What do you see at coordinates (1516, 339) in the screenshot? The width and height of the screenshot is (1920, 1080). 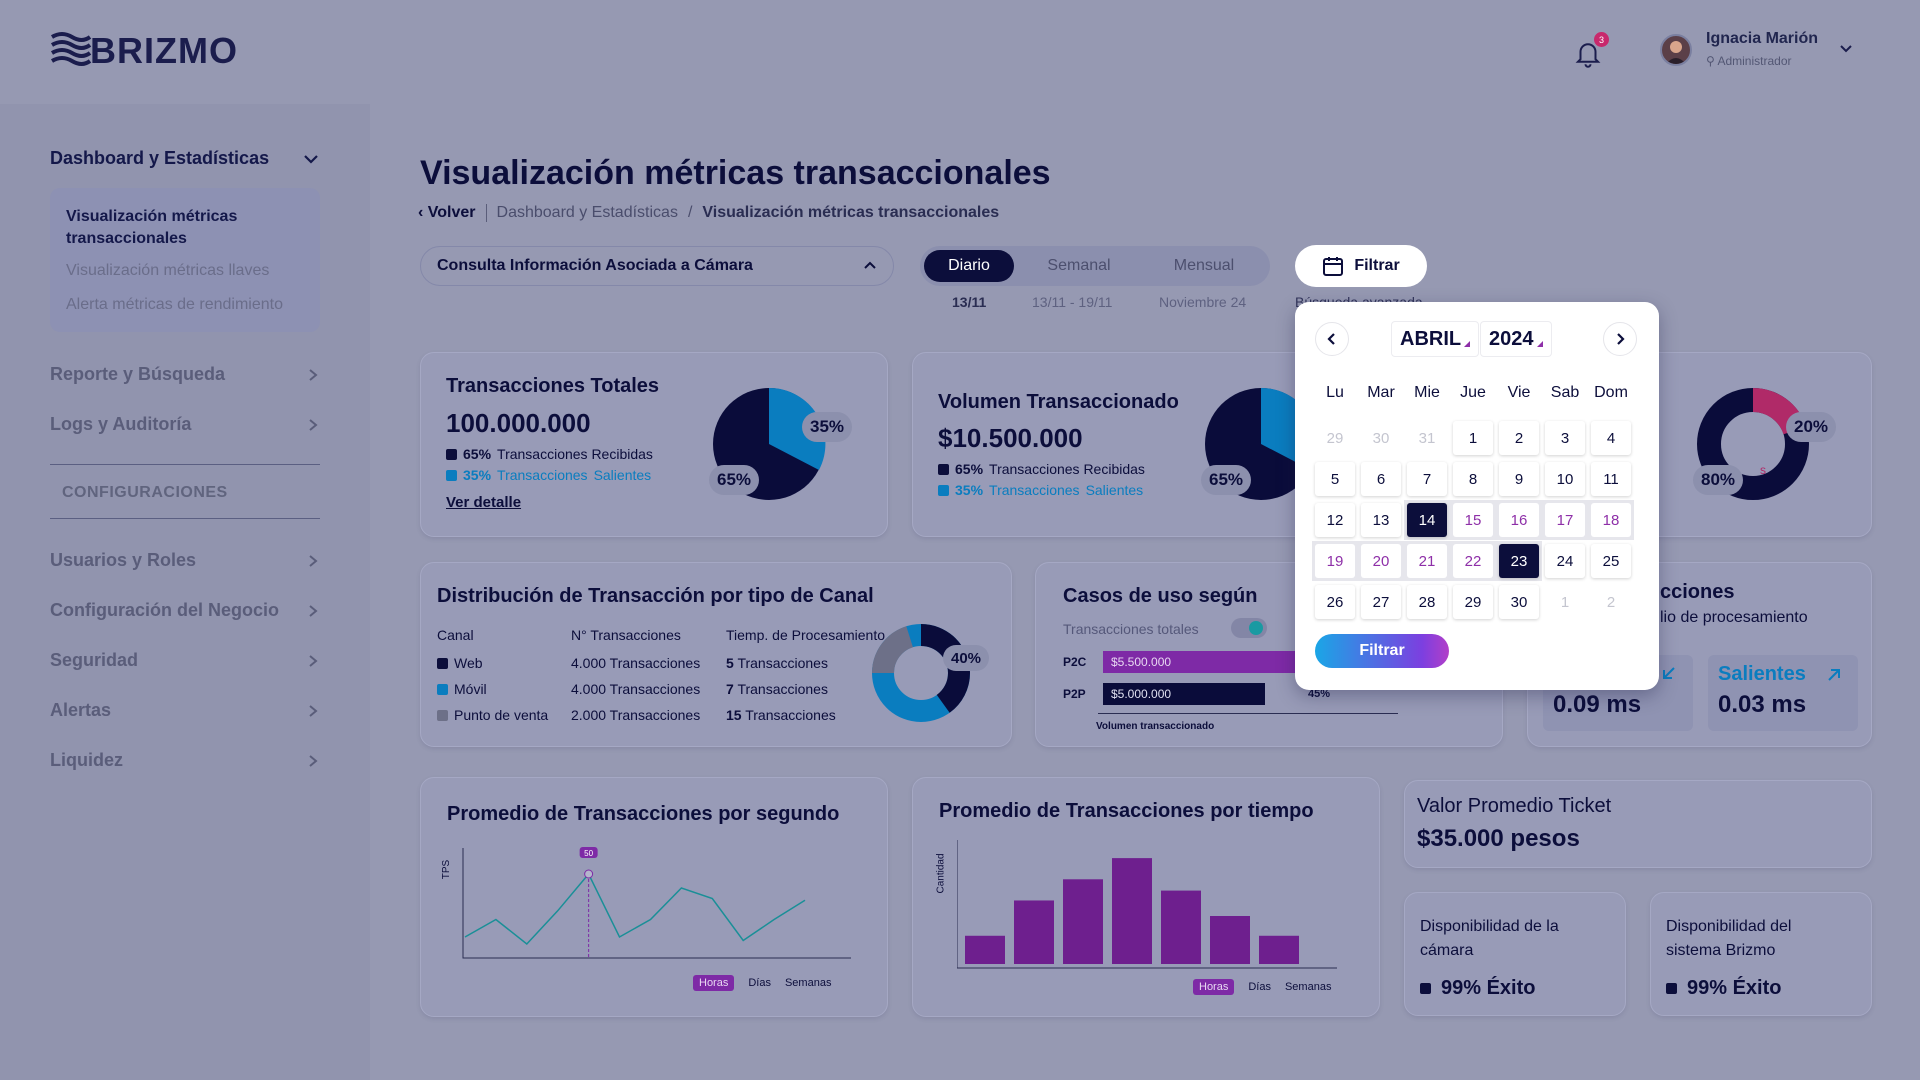 I see `year-select: 2024` at bounding box center [1516, 339].